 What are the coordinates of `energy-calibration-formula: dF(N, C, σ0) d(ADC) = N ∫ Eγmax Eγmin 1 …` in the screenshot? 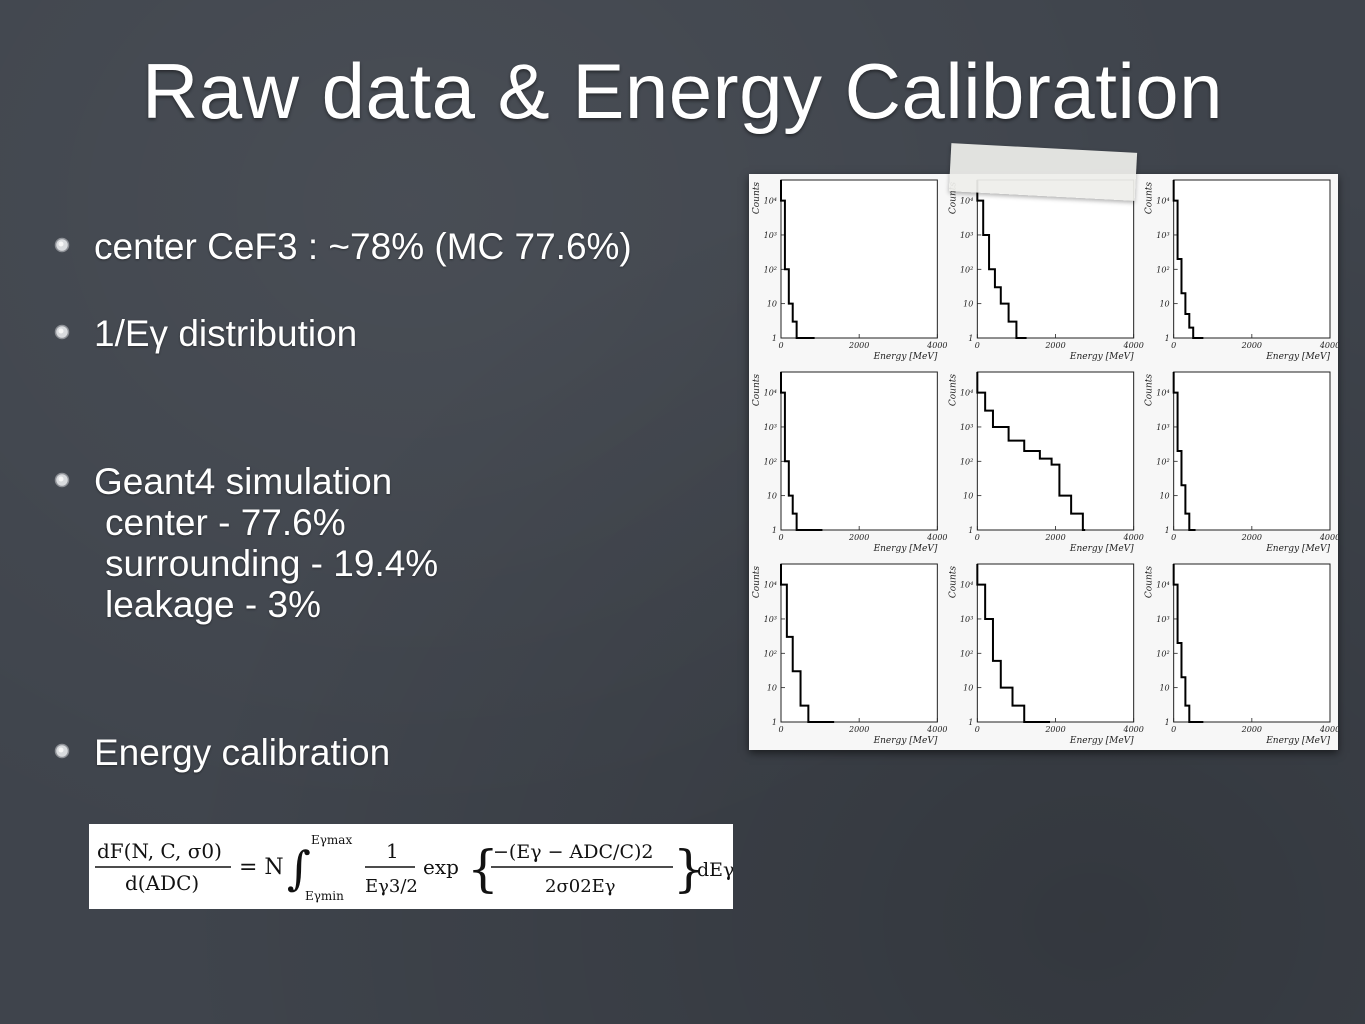 It's located at (411, 866).